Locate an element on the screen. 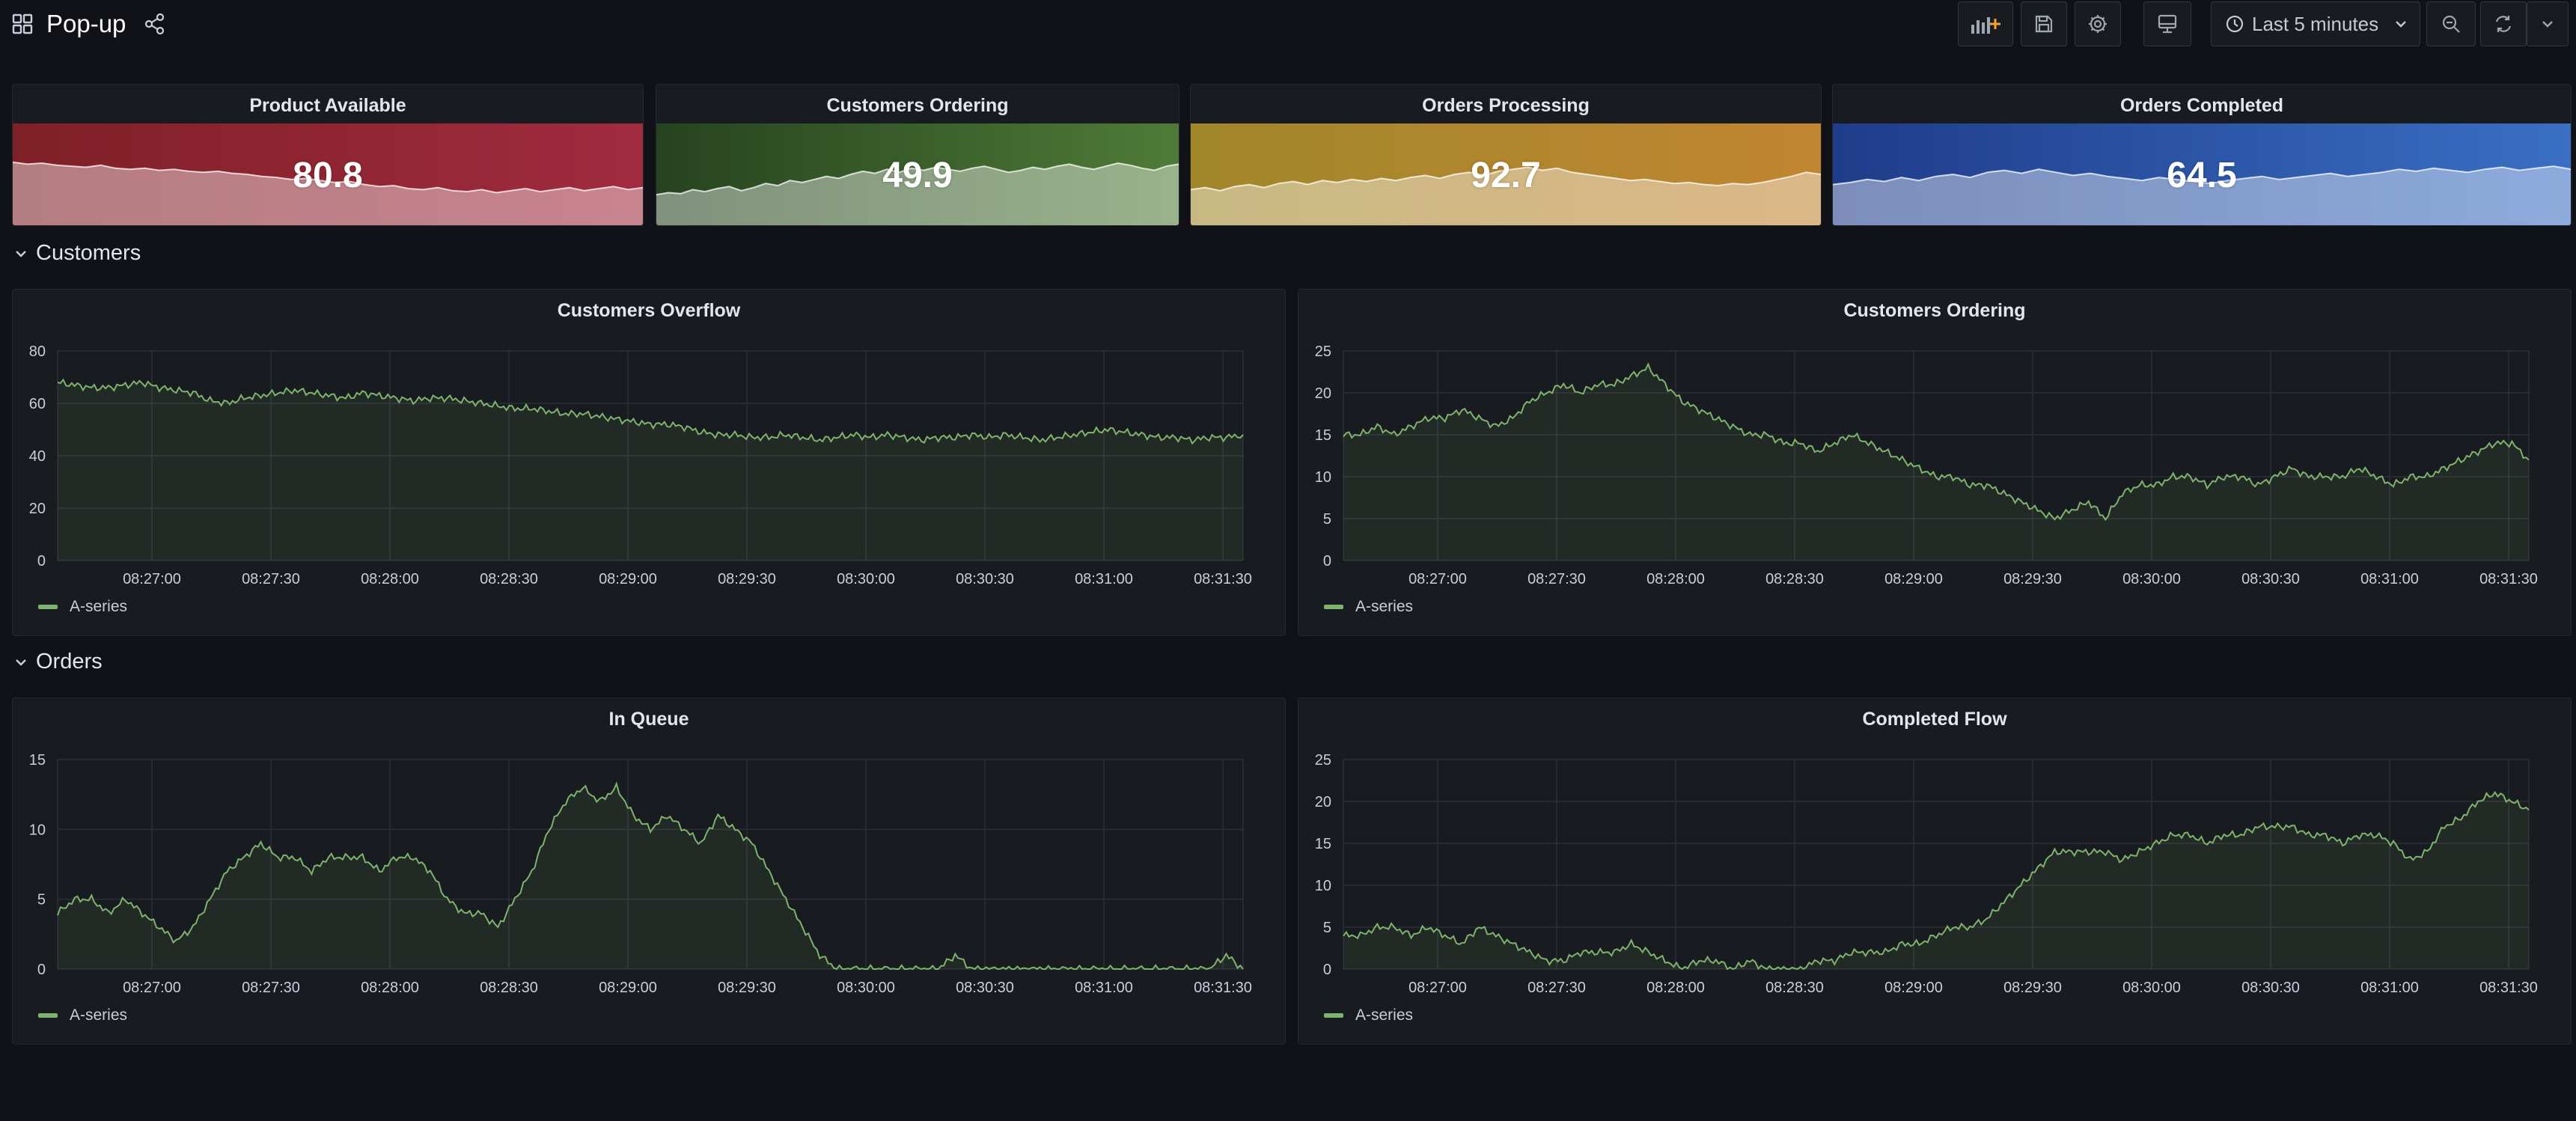  tv-mode-icon is located at coordinates (2167, 23).